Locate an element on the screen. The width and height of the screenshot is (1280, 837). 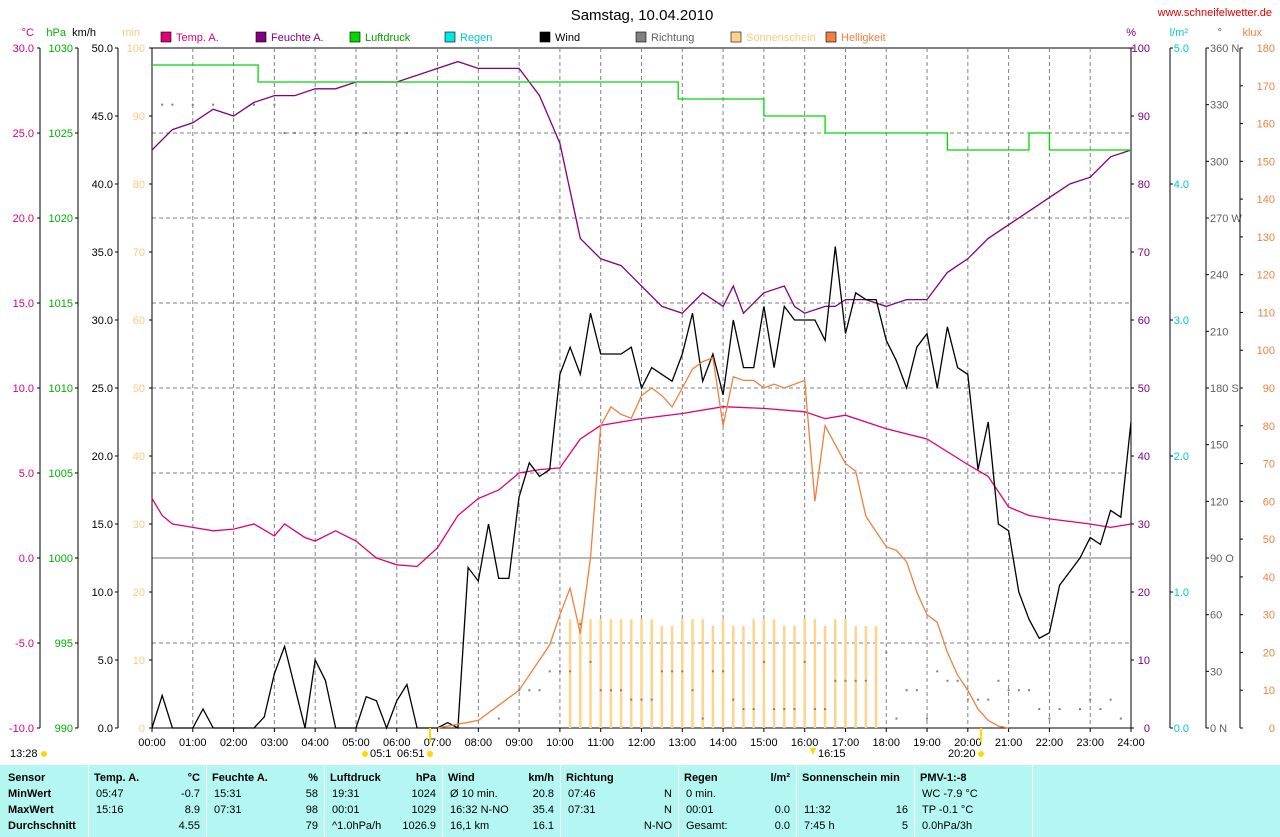
tick-label-brightness: 120 is located at coordinates (1266, 276).